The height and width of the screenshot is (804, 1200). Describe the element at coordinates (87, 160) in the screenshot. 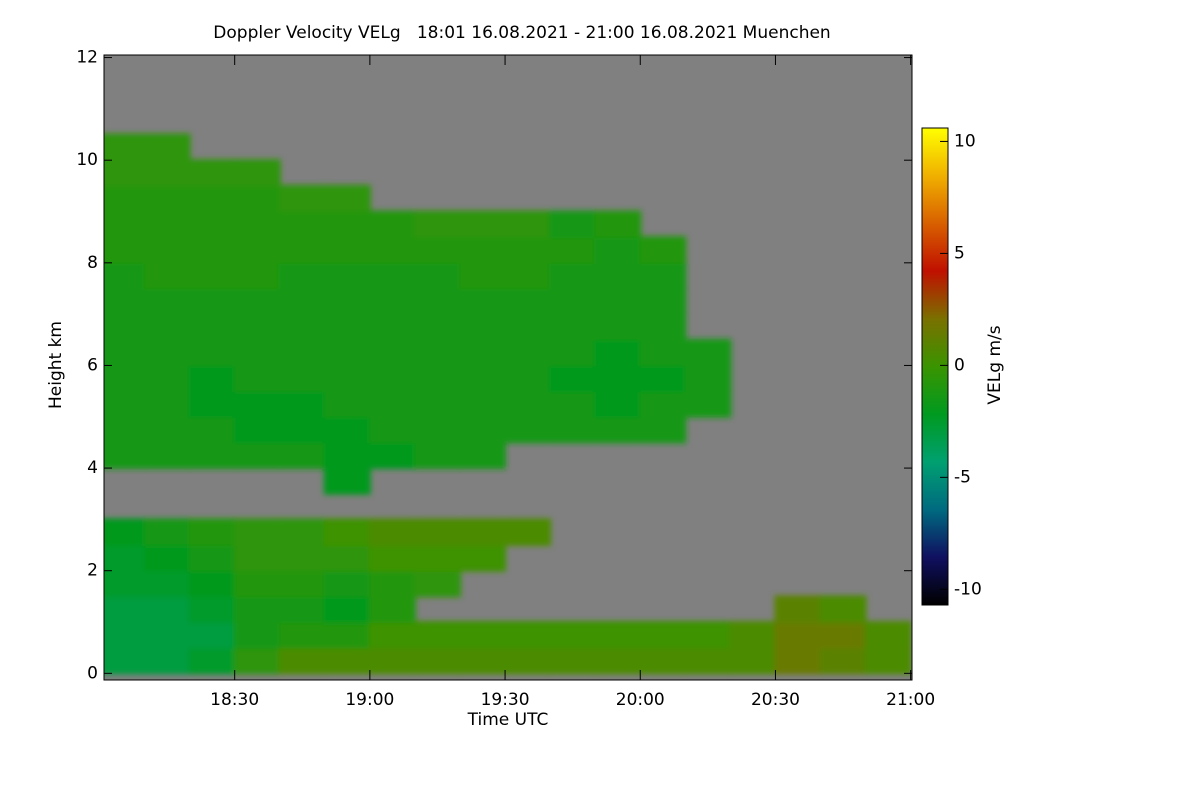

I see `y-tick-label: 10` at that location.